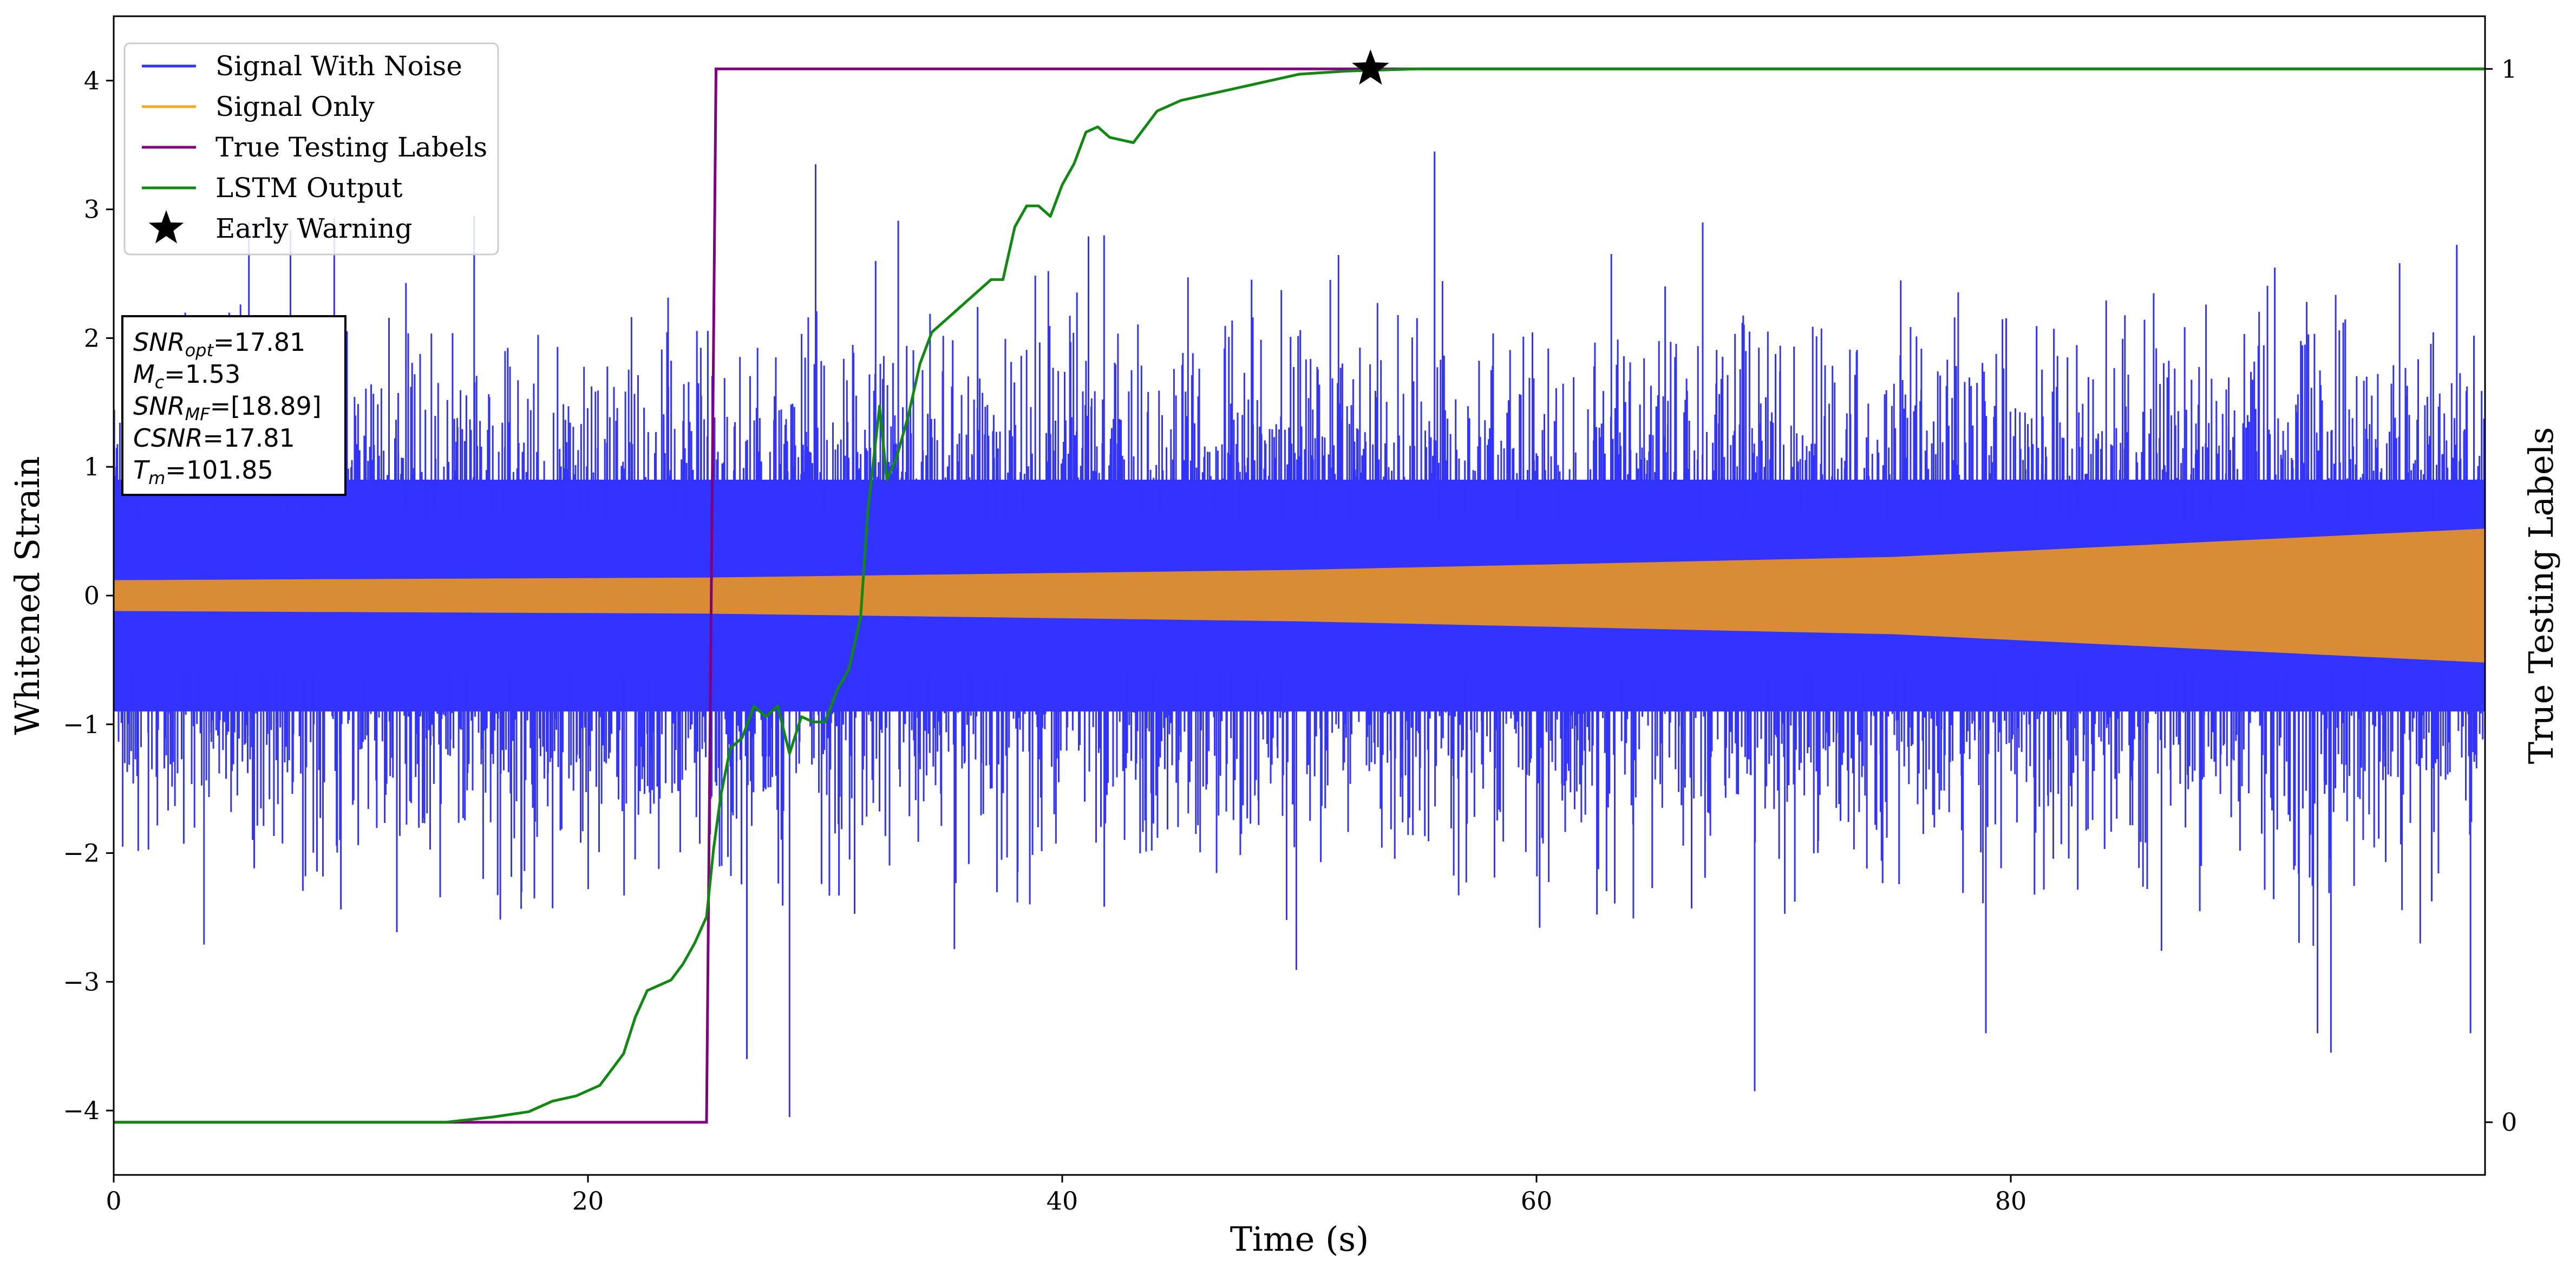 This screenshot has height=1274, width=2576. What do you see at coordinates (186, 376) in the screenshot?
I see `info-line: Mc=1.53` at bounding box center [186, 376].